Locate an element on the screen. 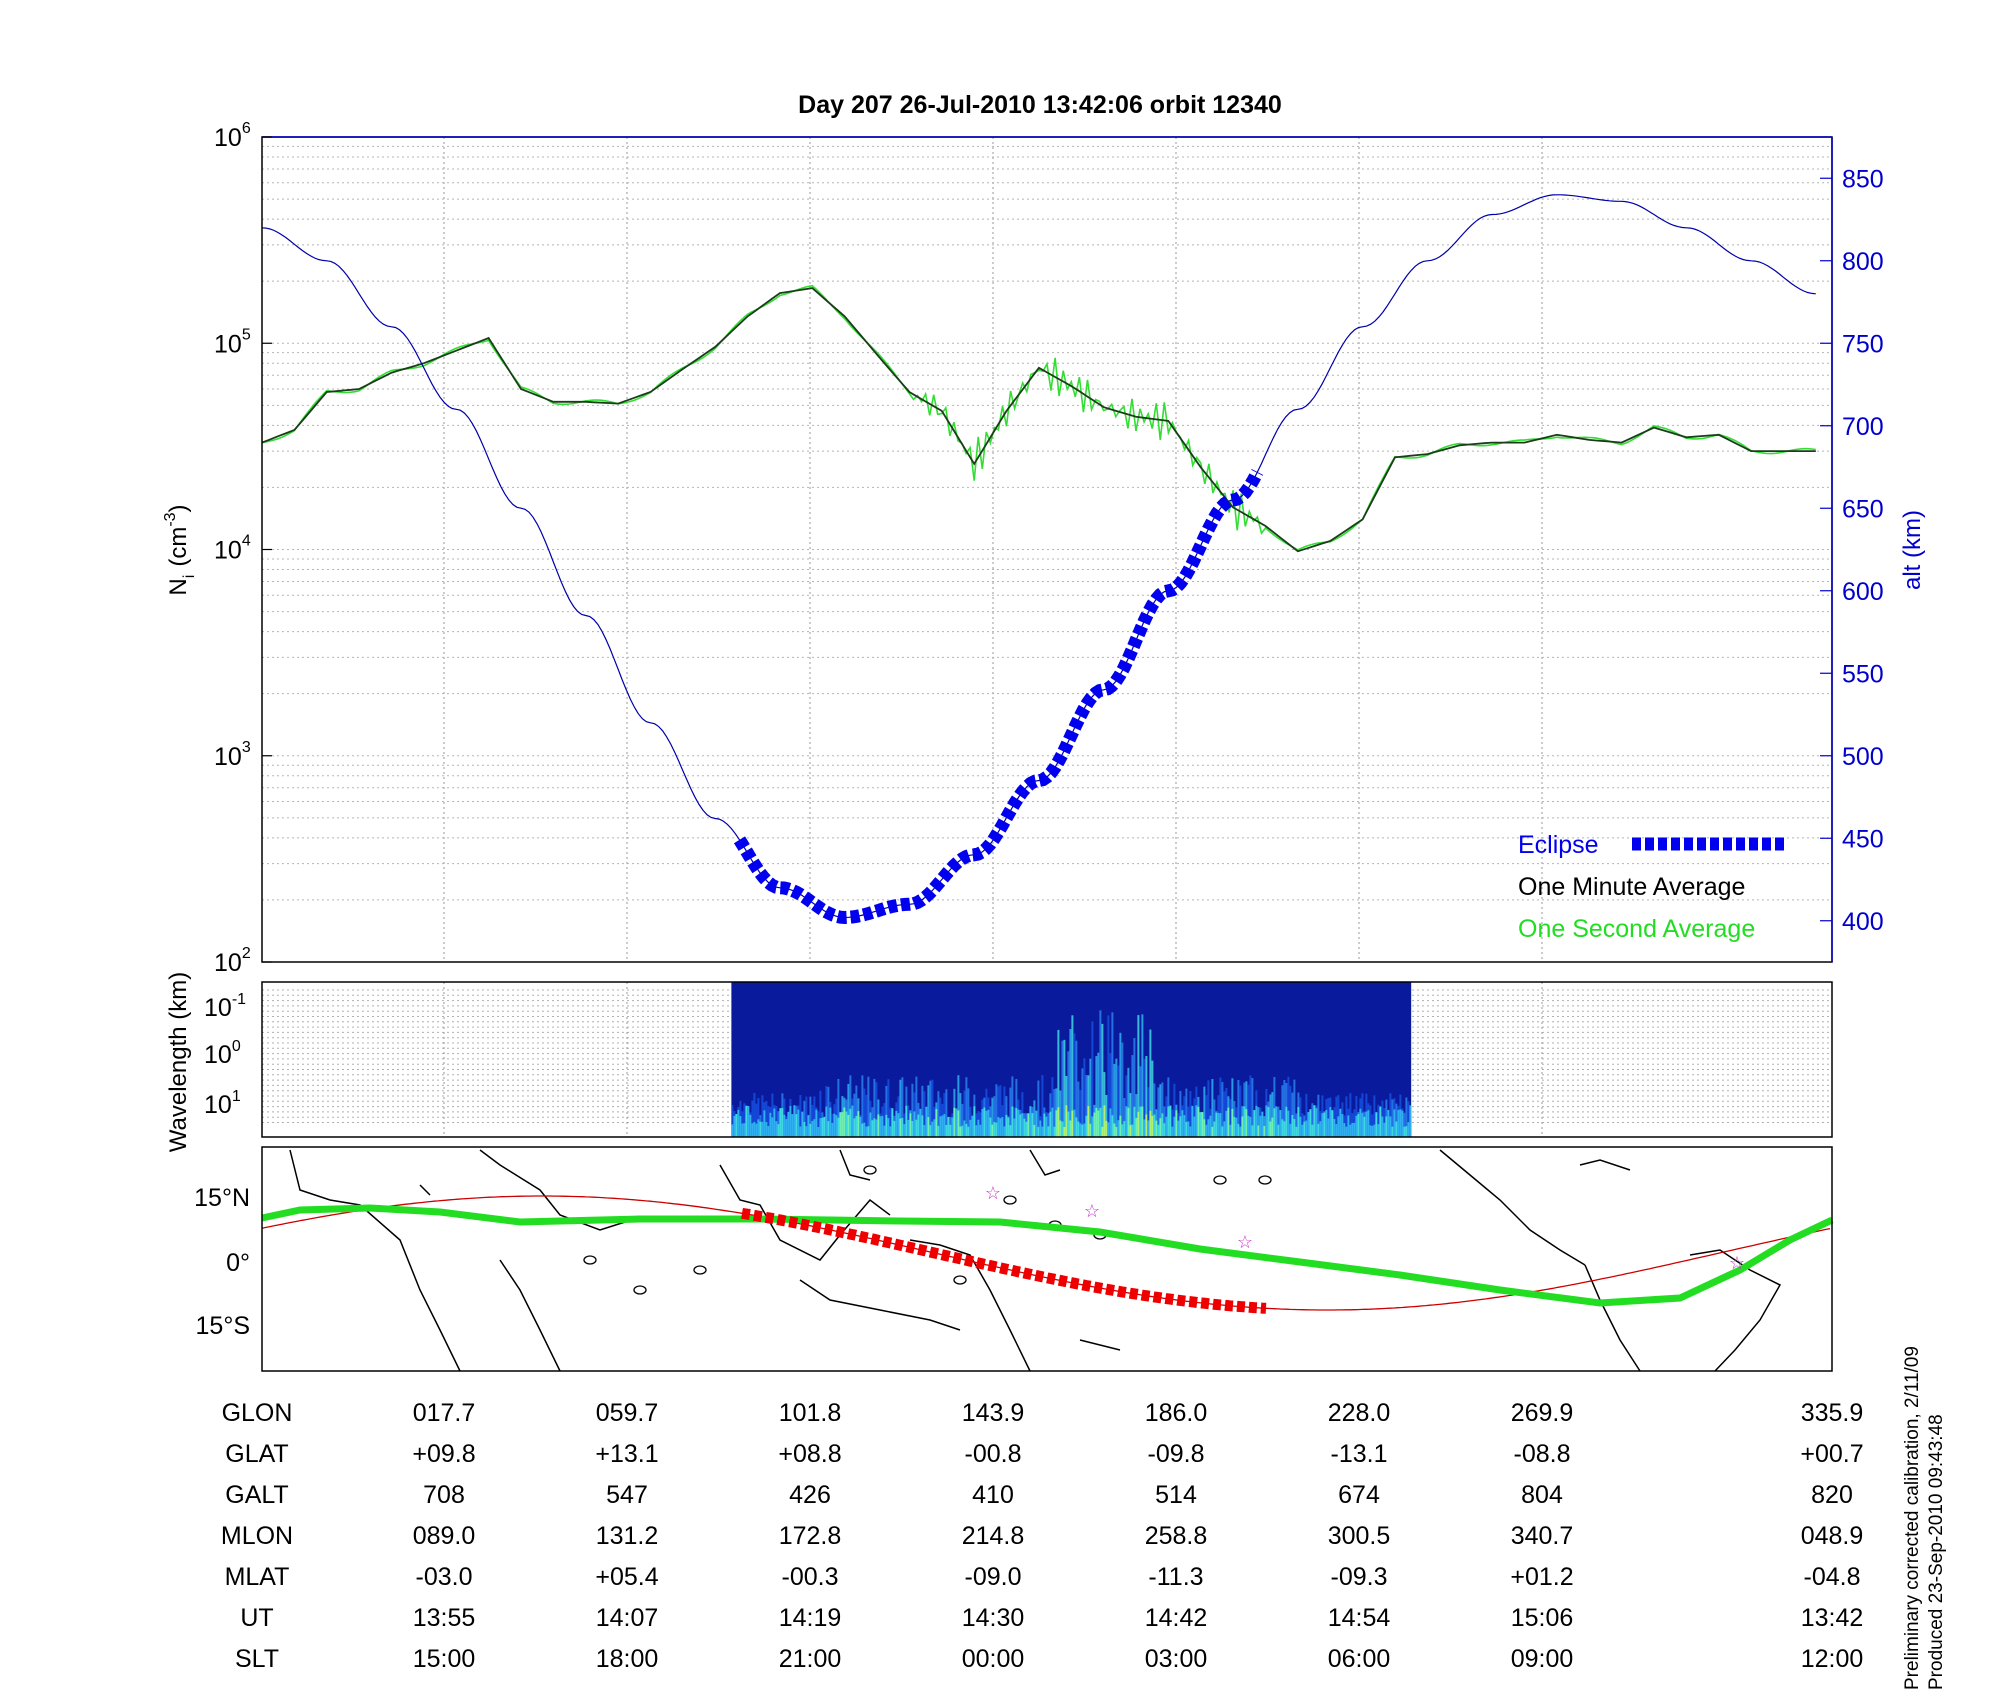  table-cell: 059.7 is located at coordinates (627, 1413).